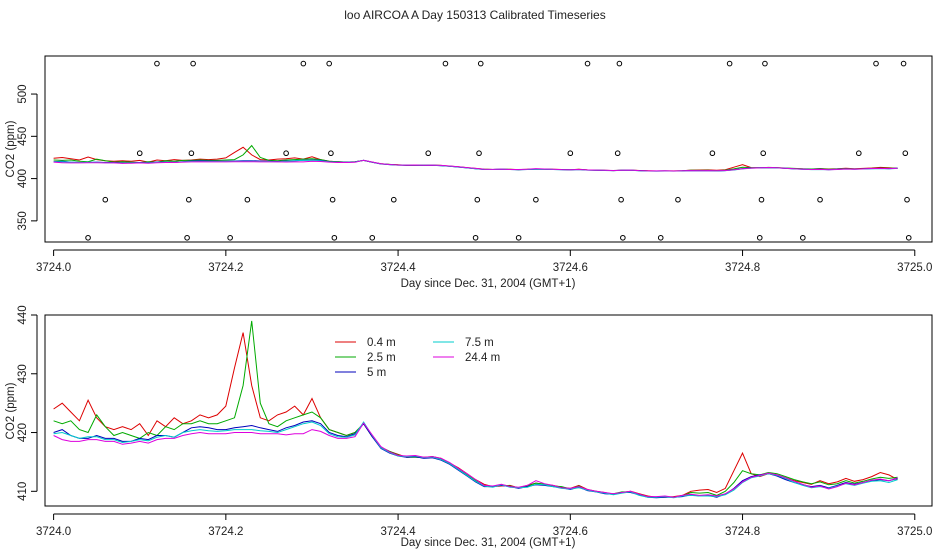 The width and height of the screenshot is (950, 550). What do you see at coordinates (23, 93) in the screenshot?
I see `top-y-tick-label: 500` at bounding box center [23, 93].